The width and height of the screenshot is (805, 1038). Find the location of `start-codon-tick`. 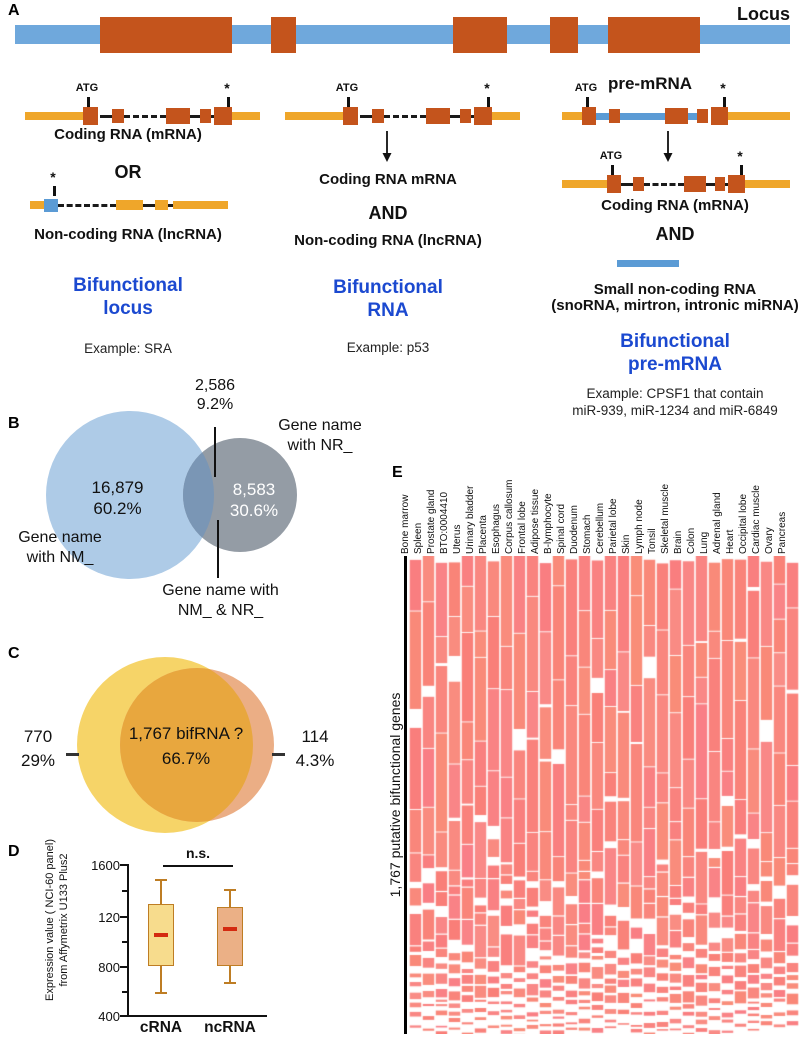

start-codon-tick is located at coordinates (348, 102).